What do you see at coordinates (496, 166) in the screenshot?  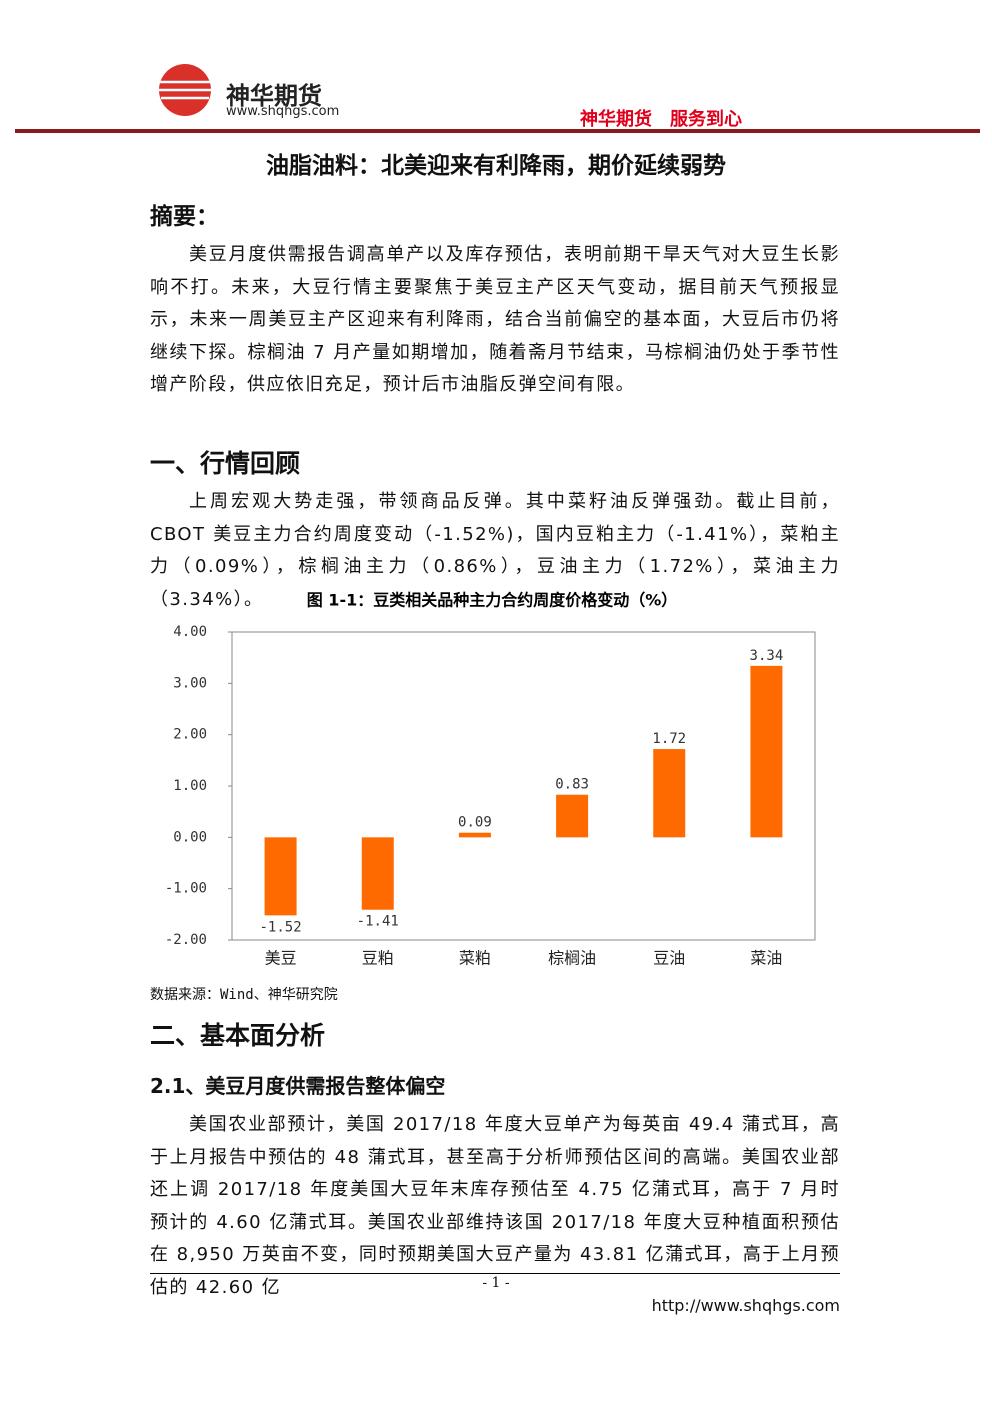 I see `doc-title: 油脂油料：北美迎来有利降雨，期价延续弱势` at bounding box center [496, 166].